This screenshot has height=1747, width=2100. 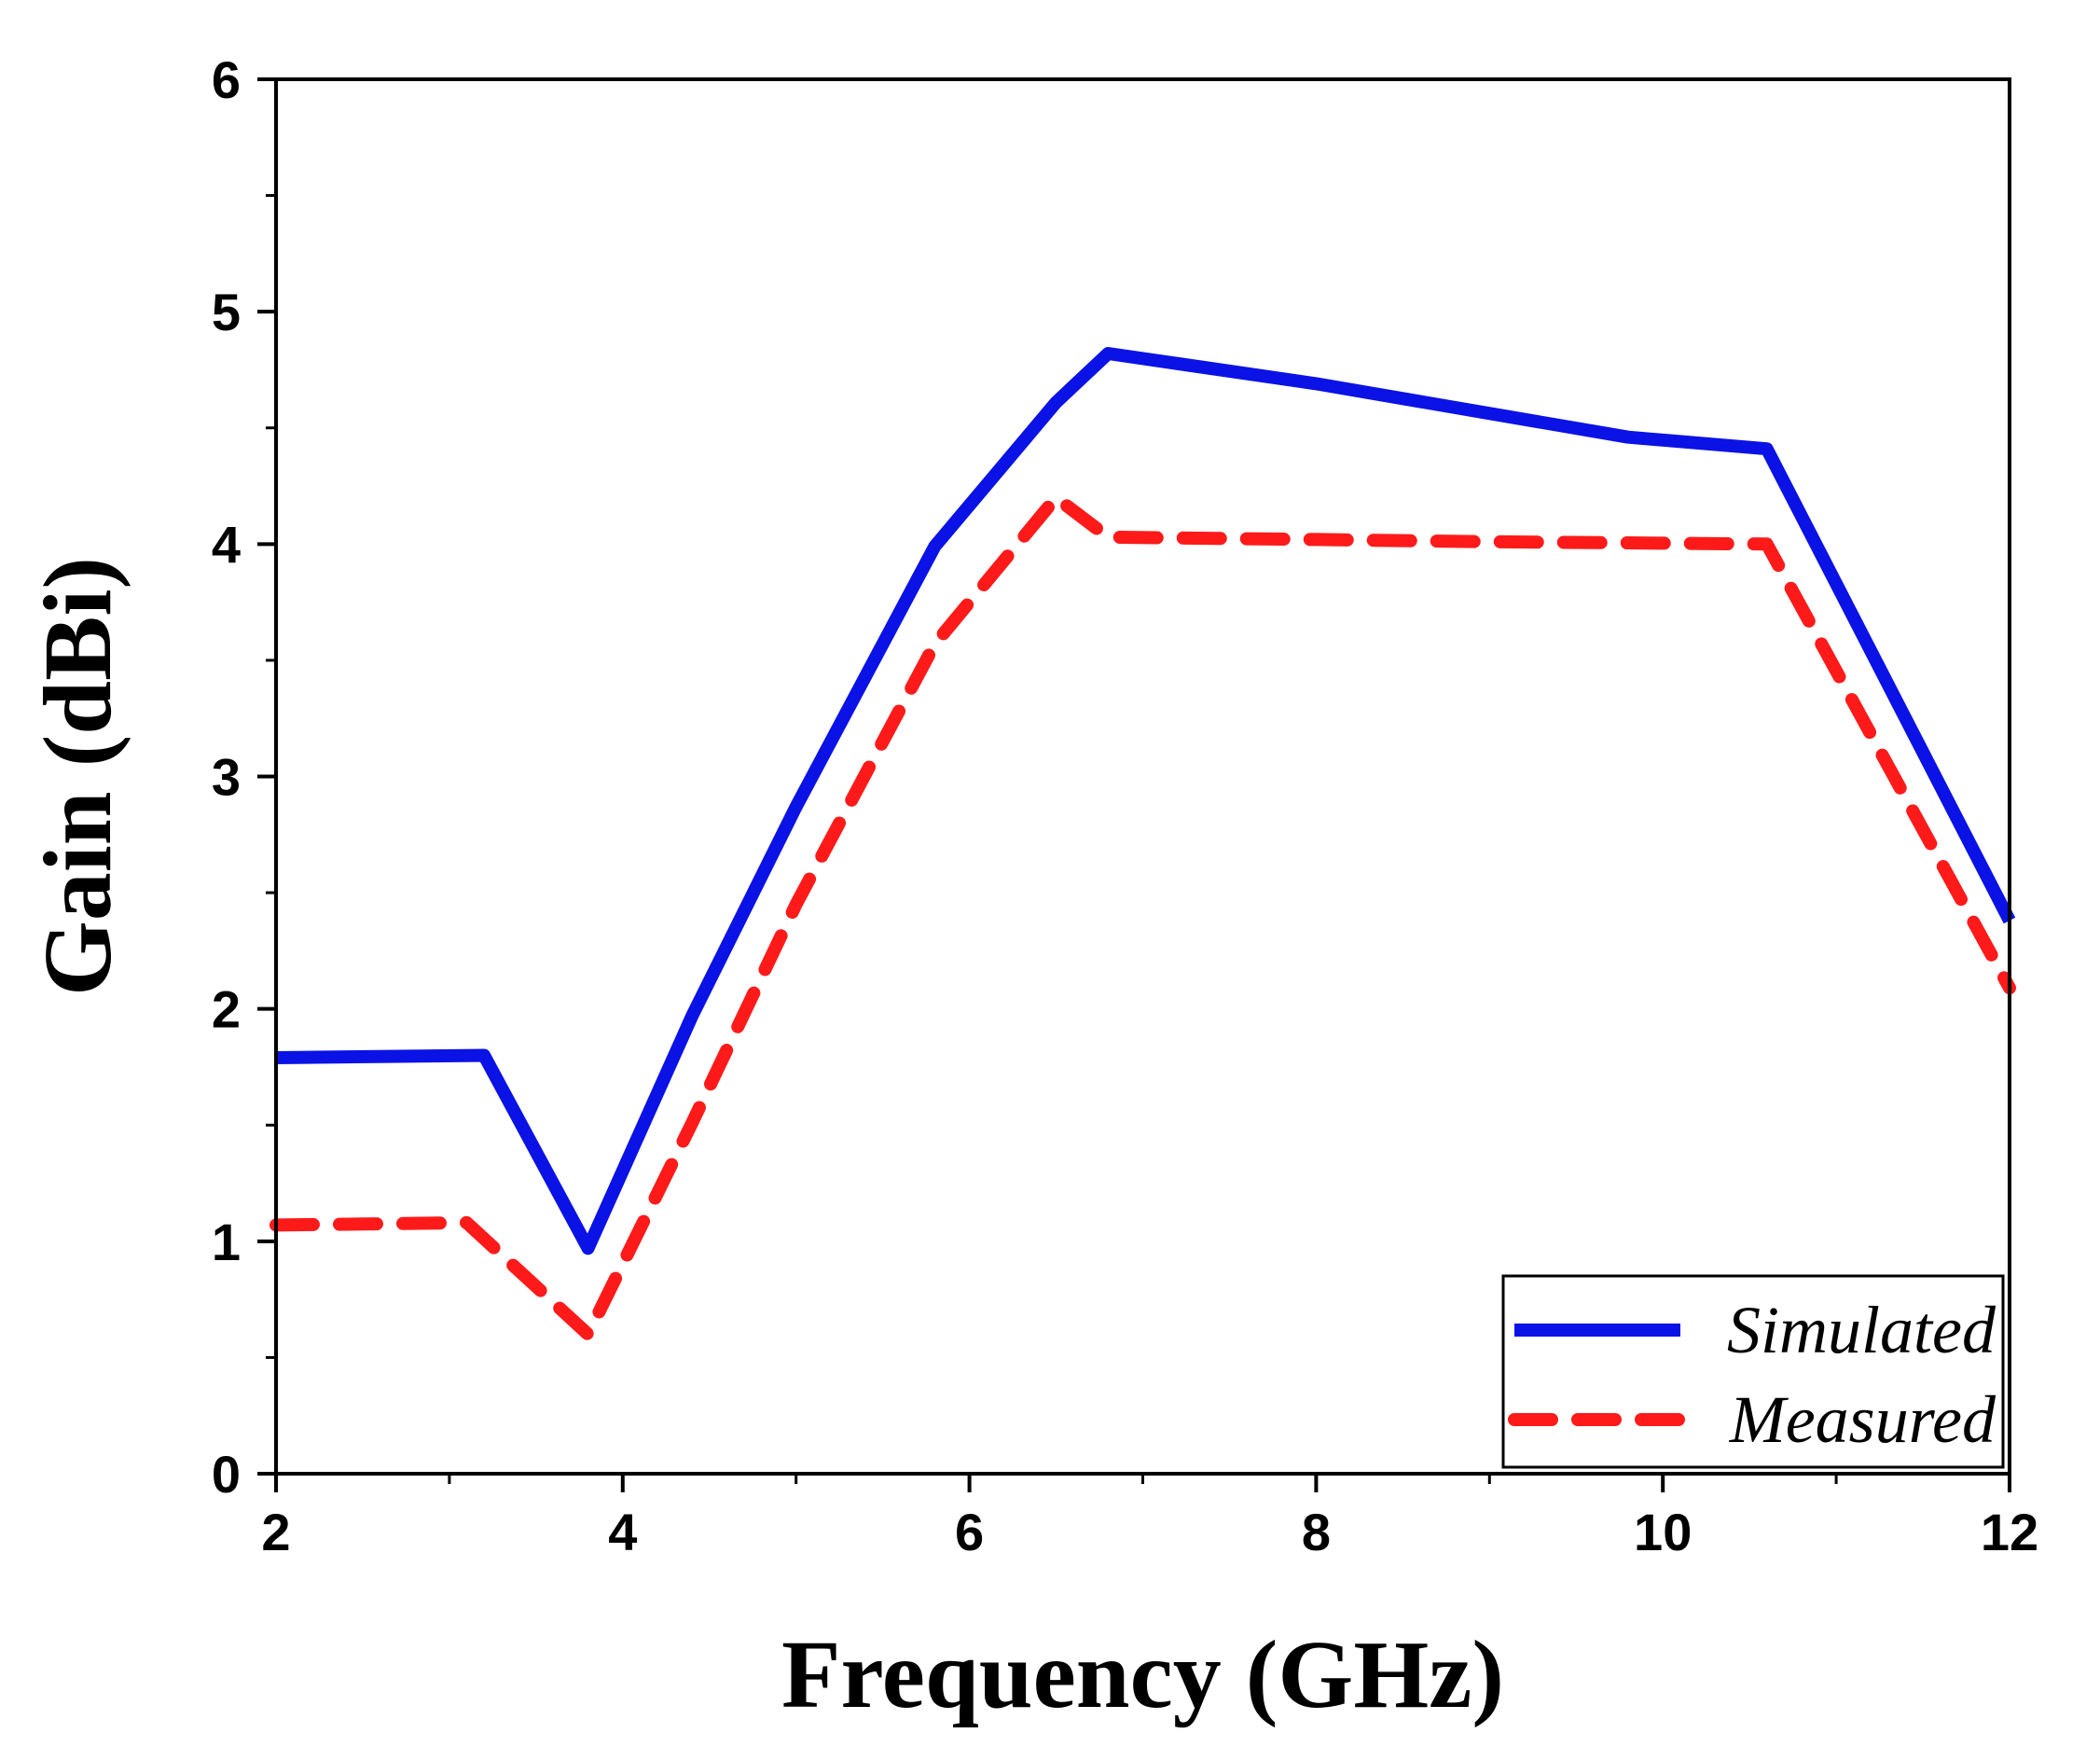 I want to click on y-tick-label: 4, so click(x=227, y=544).